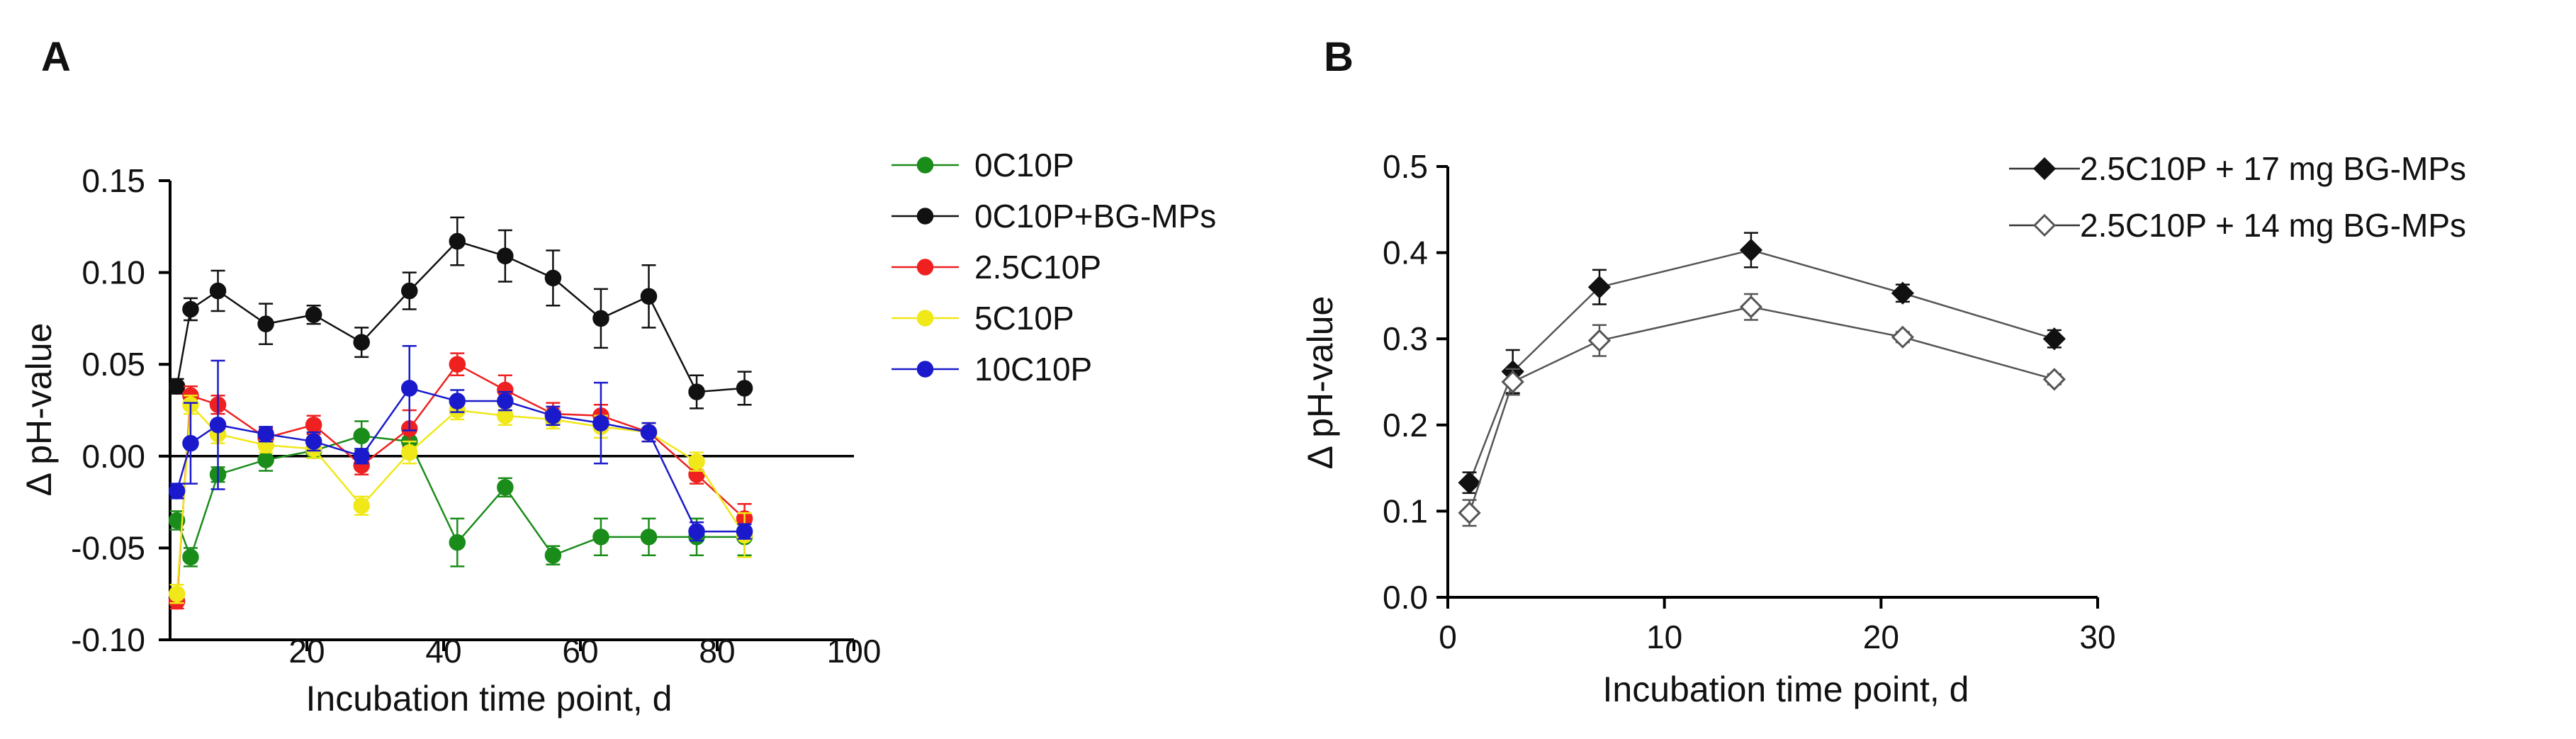 This screenshot has width=2576, height=739. Describe the element at coordinates (2273, 226) in the screenshot. I see `panel-b-legend-label: 2.5C10P + 14 mg BG-MPs` at that location.